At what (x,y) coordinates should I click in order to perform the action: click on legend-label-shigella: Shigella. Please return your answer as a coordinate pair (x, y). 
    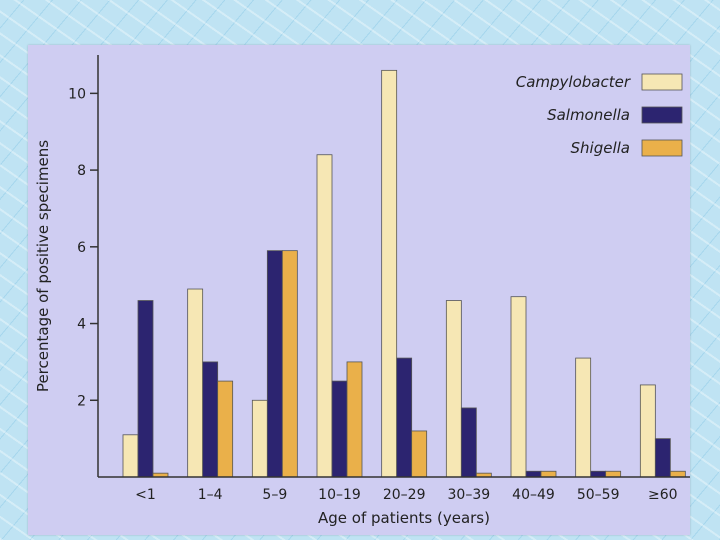
    Looking at the image, I should click on (600, 148).